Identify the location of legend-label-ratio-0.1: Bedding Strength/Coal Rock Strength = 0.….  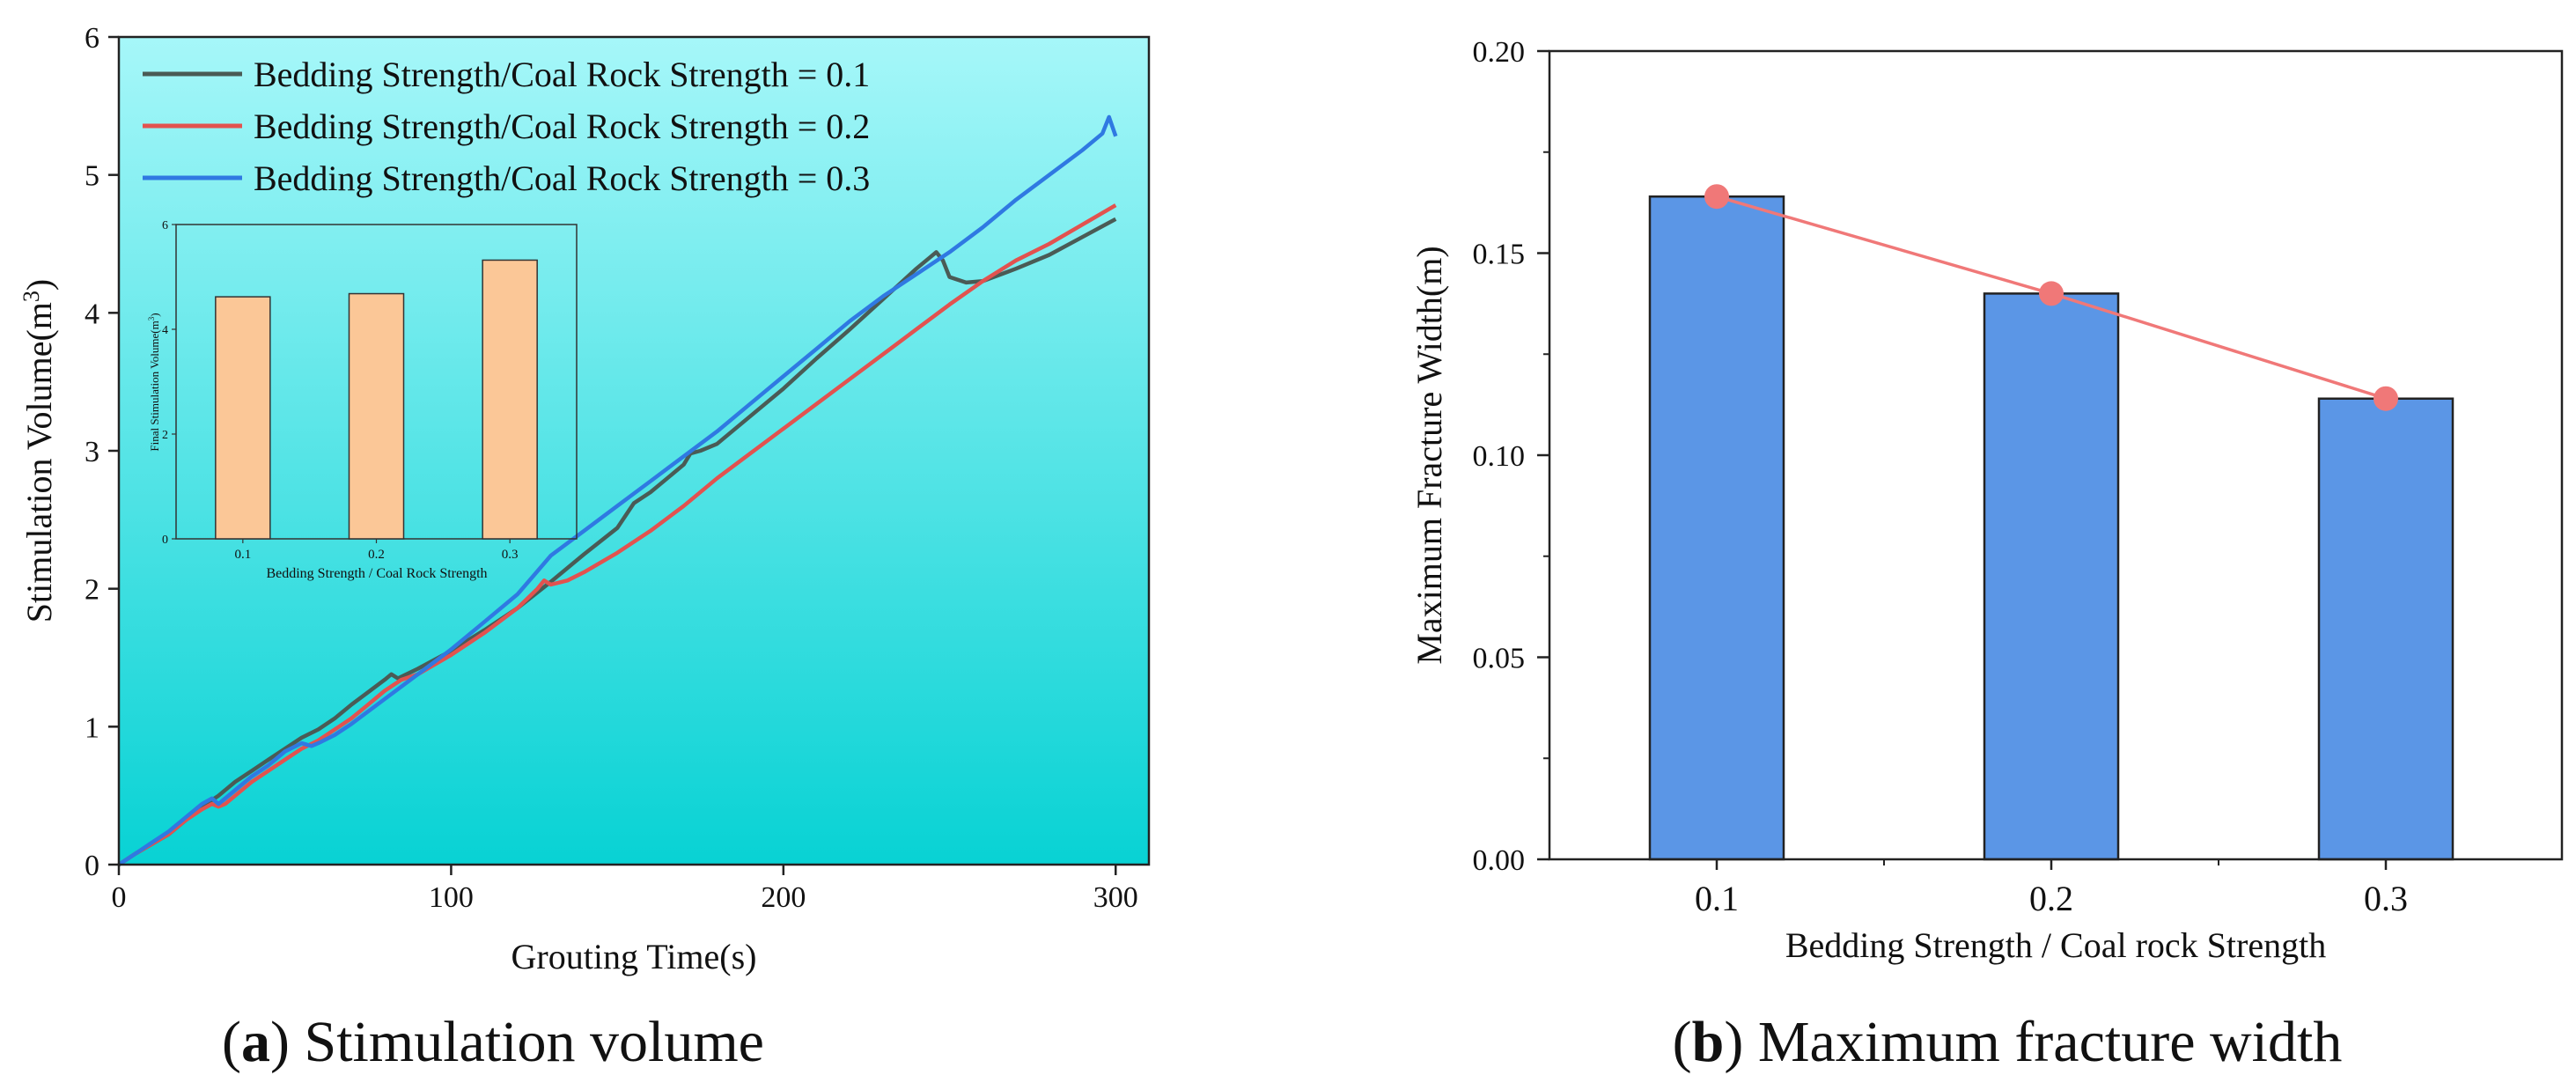
(562, 74).